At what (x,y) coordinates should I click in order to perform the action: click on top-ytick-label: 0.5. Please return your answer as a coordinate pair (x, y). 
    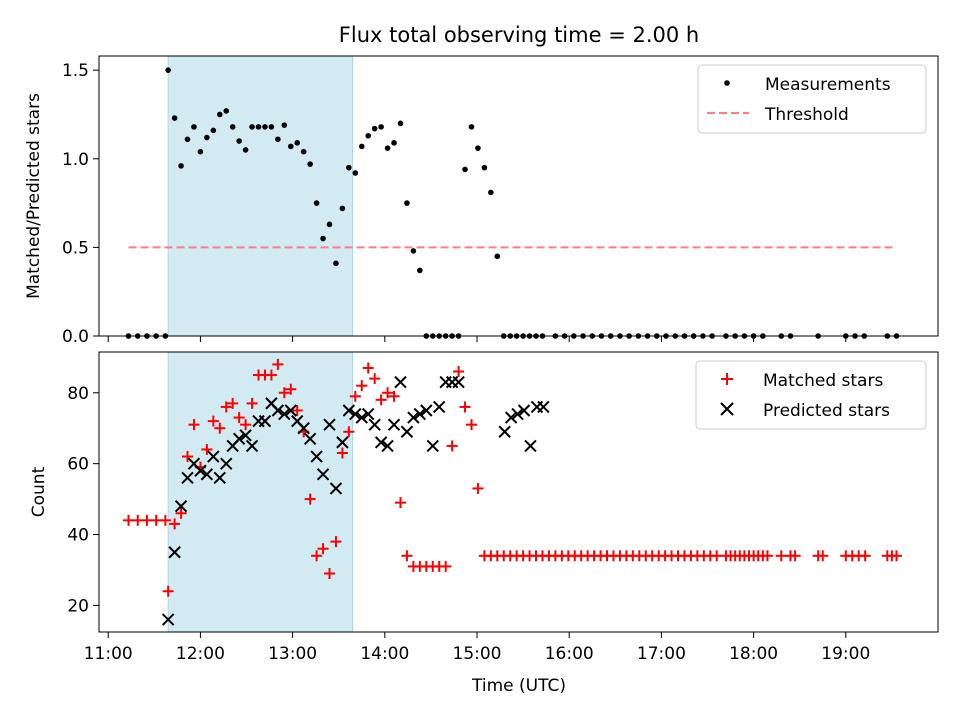
    Looking at the image, I should click on (75, 248).